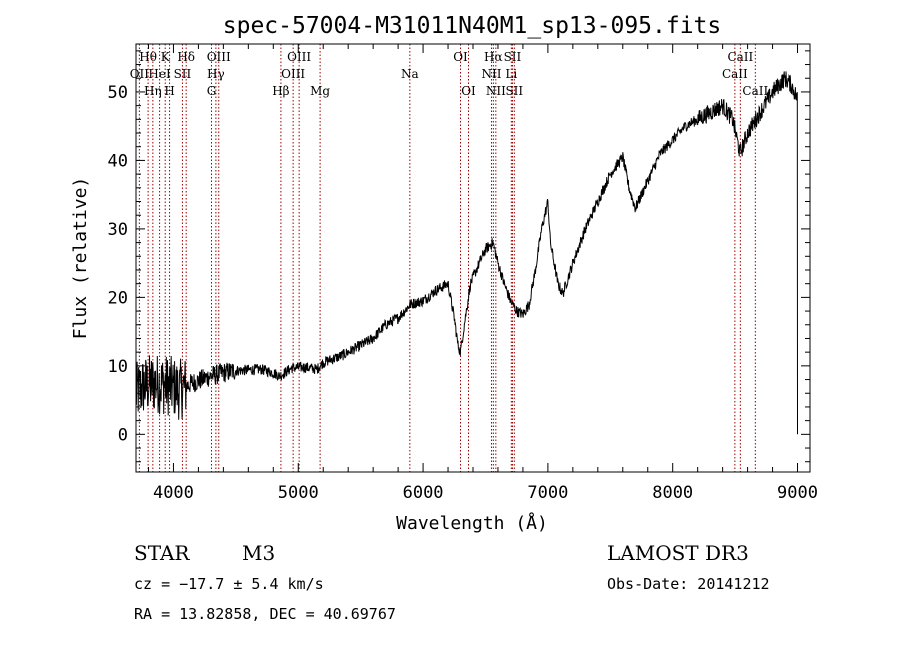 This screenshot has width=900, height=649. What do you see at coordinates (265, 614) in the screenshot?
I see `coordinates: RA = 13.82858, DEC = 40.69767` at bounding box center [265, 614].